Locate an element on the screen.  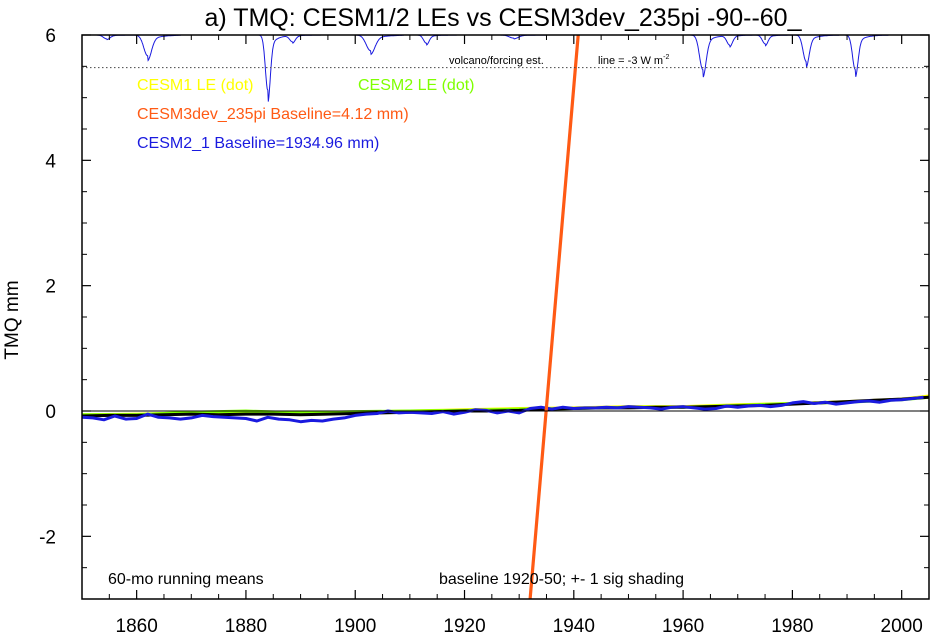
x-tick-label: 1880 is located at coordinates (246, 626).